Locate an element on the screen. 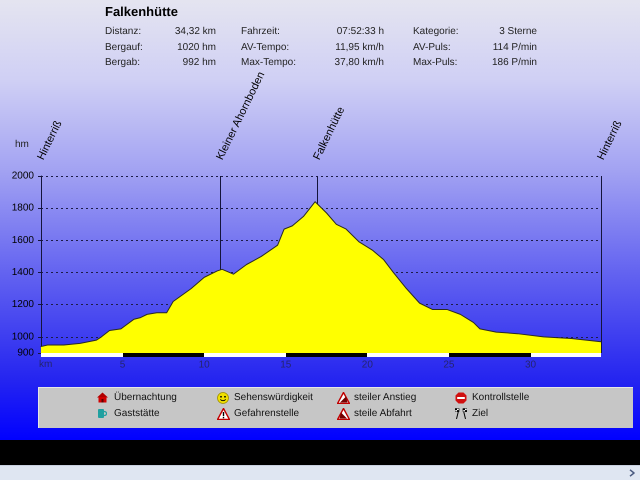 The image size is (640, 480). x-tick-label: 25 is located at coordinates (449, 365).